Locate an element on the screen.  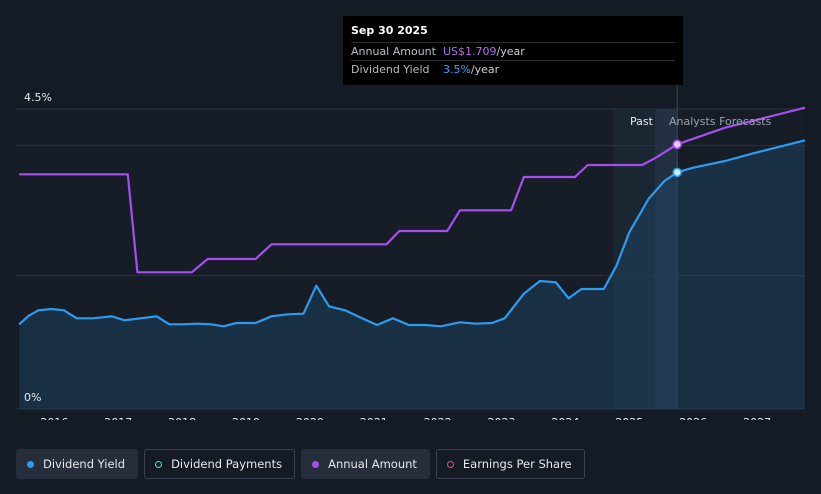
forecast-label: Analysts Forecasts is located at coordinates (720, 121).